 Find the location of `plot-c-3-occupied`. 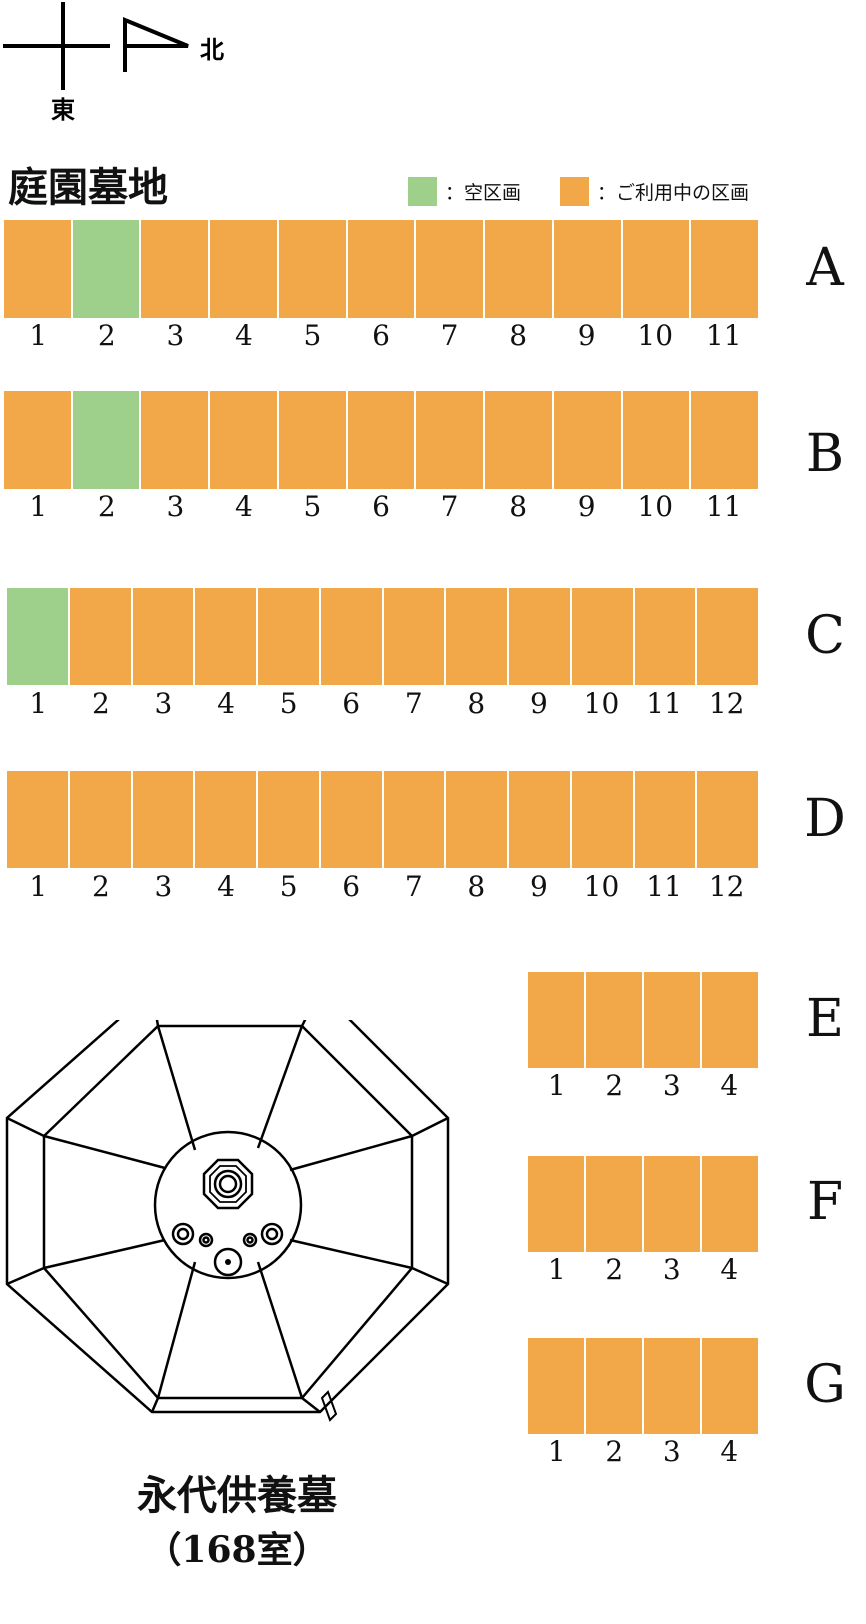

plot-c-3-occupied is located at coordinates (164, 636).